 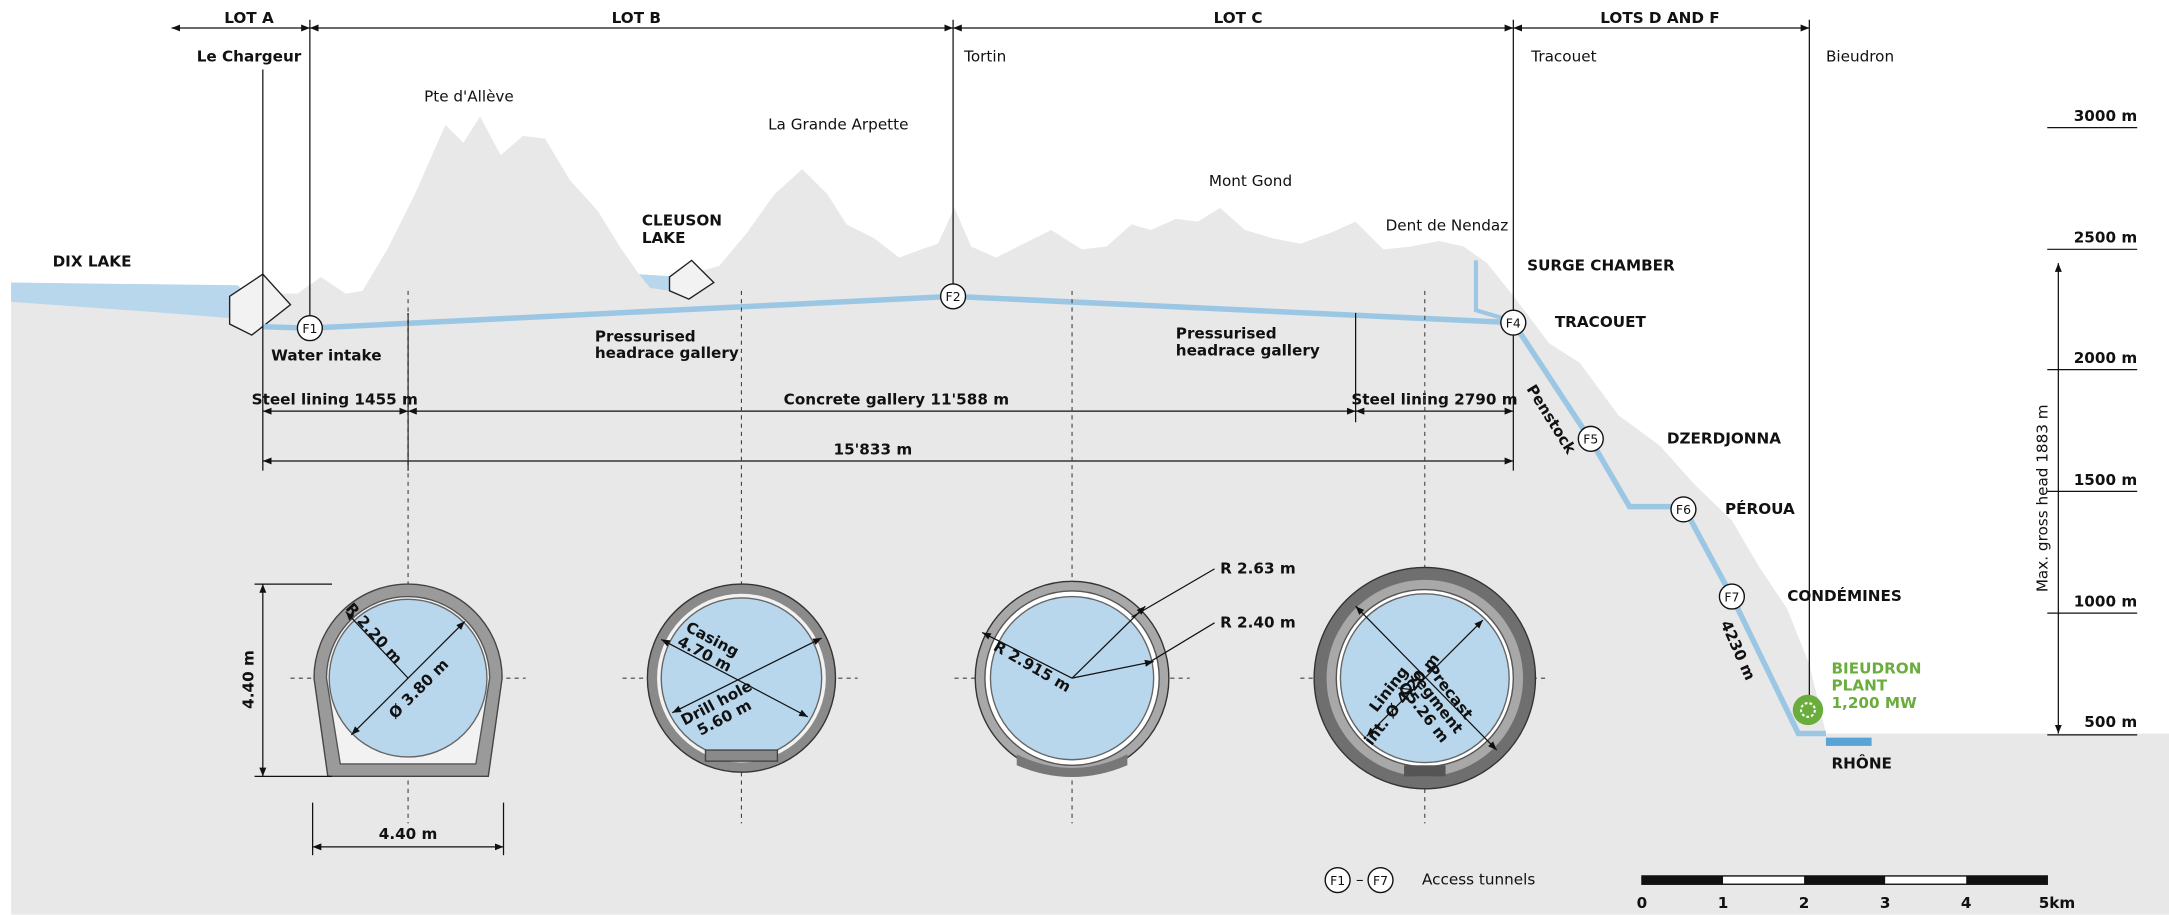 I want to click on feature: PÉROUA, so click(x=1760, y=508).